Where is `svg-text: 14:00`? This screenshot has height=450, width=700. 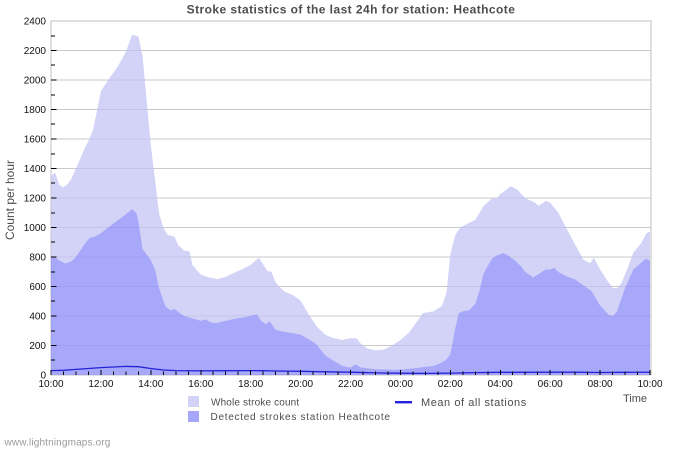 svg-text: 14:00 is located at coordinates (150, 384).